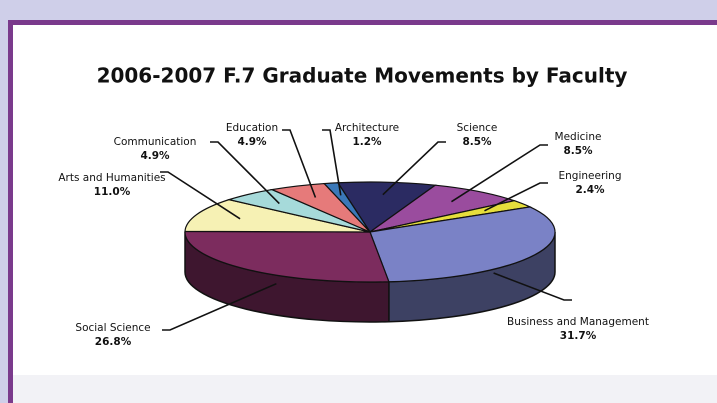 The image size is (717, 403). What do you see at coordinates (367, 128) in the screenshot?
I see `slice-label: Architecture` at bounding box center [367, 128].